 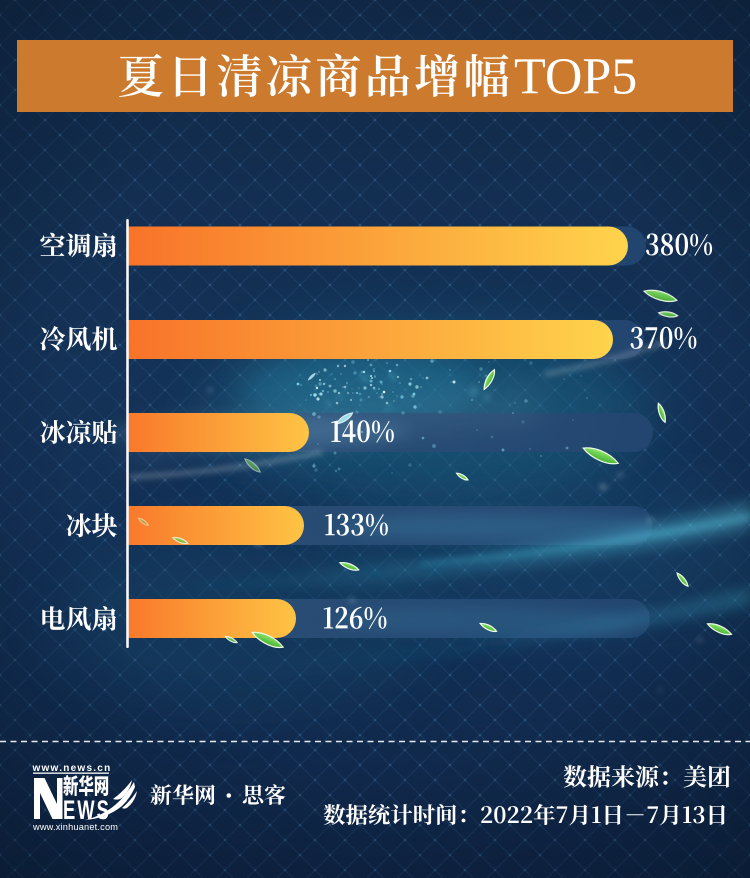 What do you see at coordinates (575, 76) in the screenshot?
I see `svg-text: TOP5` at bounding box center [575, 76].